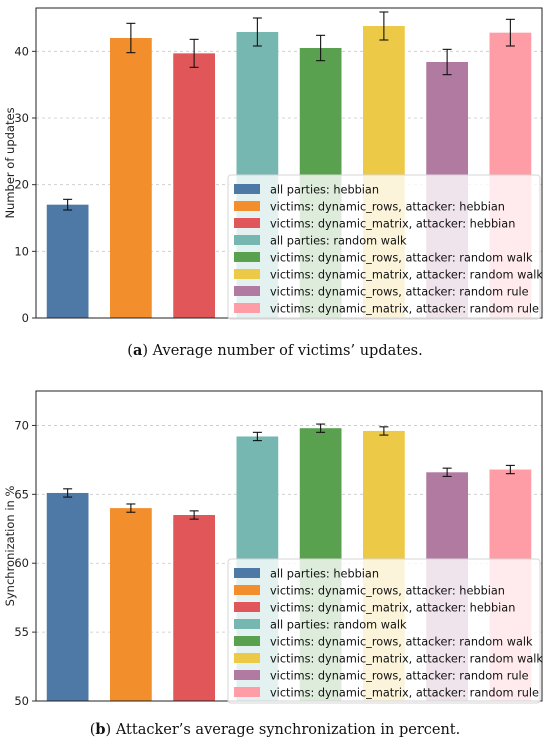  Describe the element at coordinates (285, 351) in the screenshot. I see `caption-text: Average number of victims’ updates.` at that location.